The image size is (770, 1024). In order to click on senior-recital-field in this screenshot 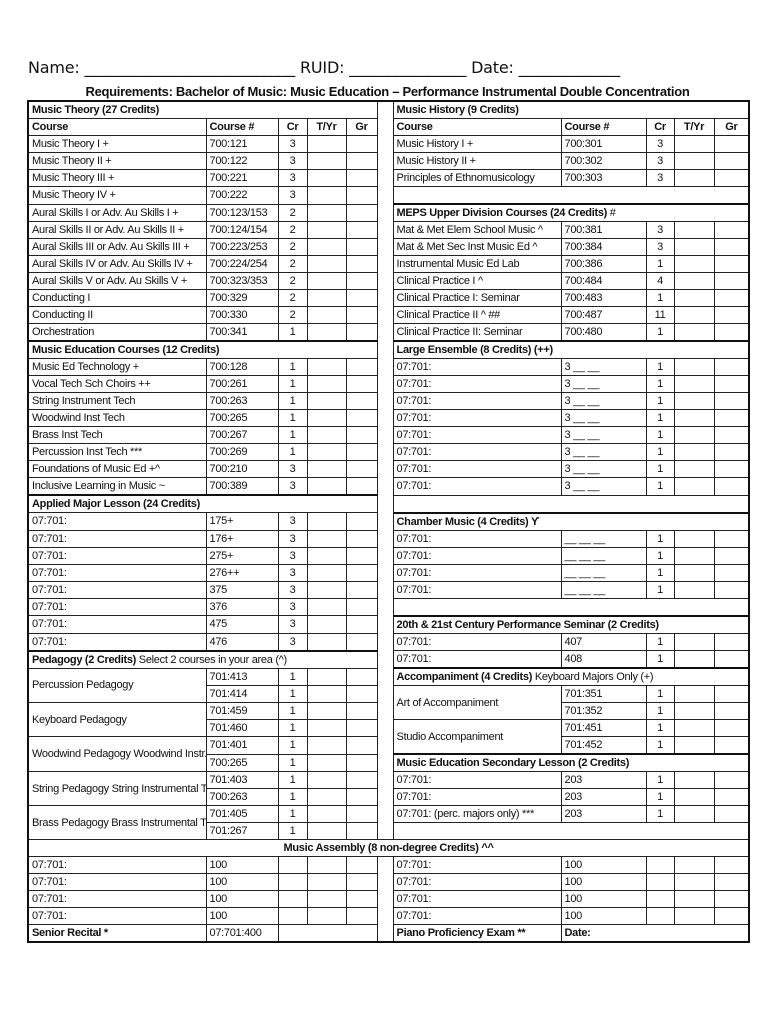, I will do `click(327, 933)`.